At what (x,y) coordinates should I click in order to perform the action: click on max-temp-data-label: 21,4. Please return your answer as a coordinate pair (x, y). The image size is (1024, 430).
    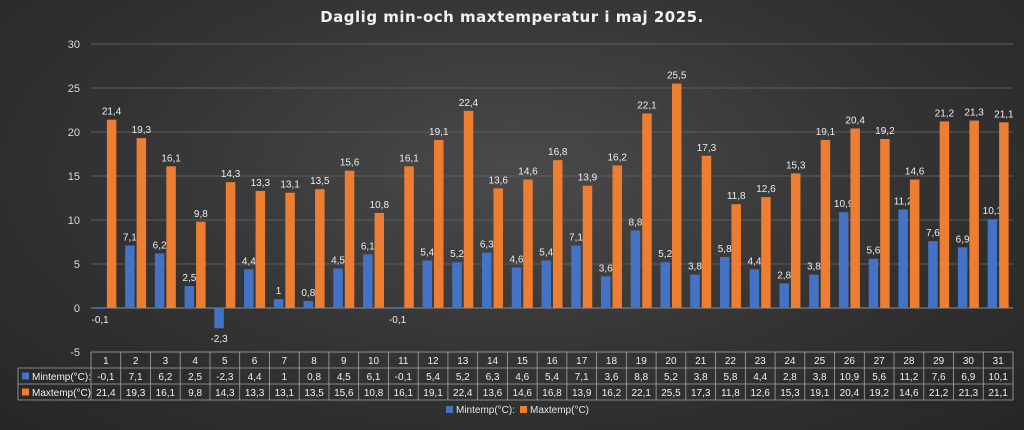
    Looking at the image, I should click on (112, 112).